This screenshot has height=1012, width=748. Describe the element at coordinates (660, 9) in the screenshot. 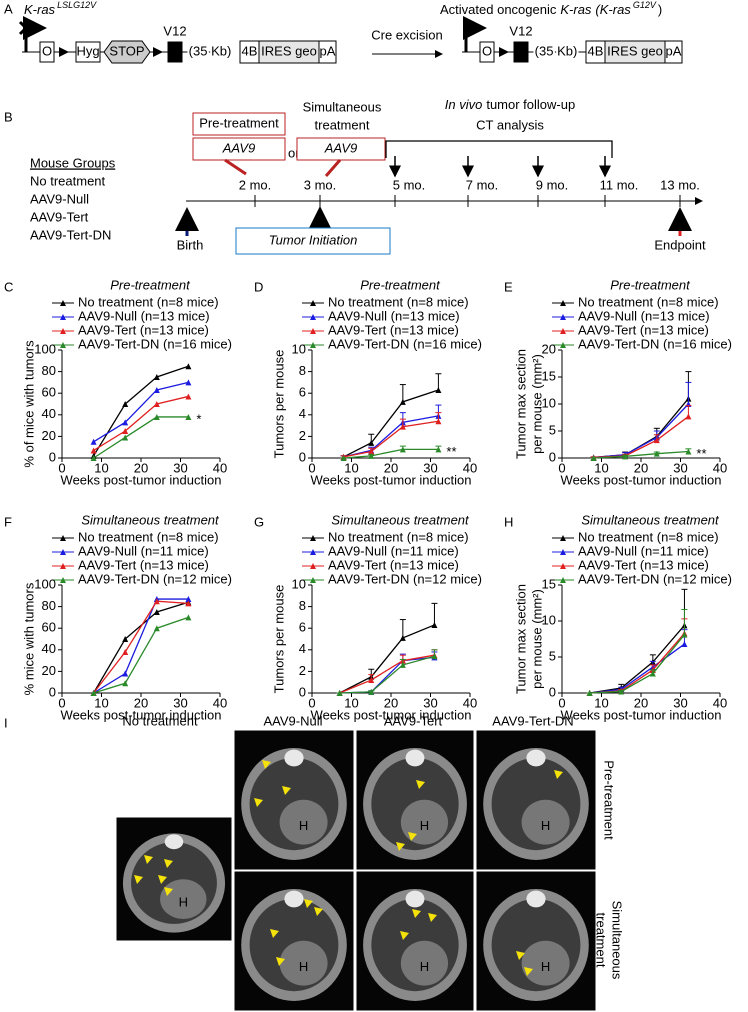

I see `result-text: )` at that location.